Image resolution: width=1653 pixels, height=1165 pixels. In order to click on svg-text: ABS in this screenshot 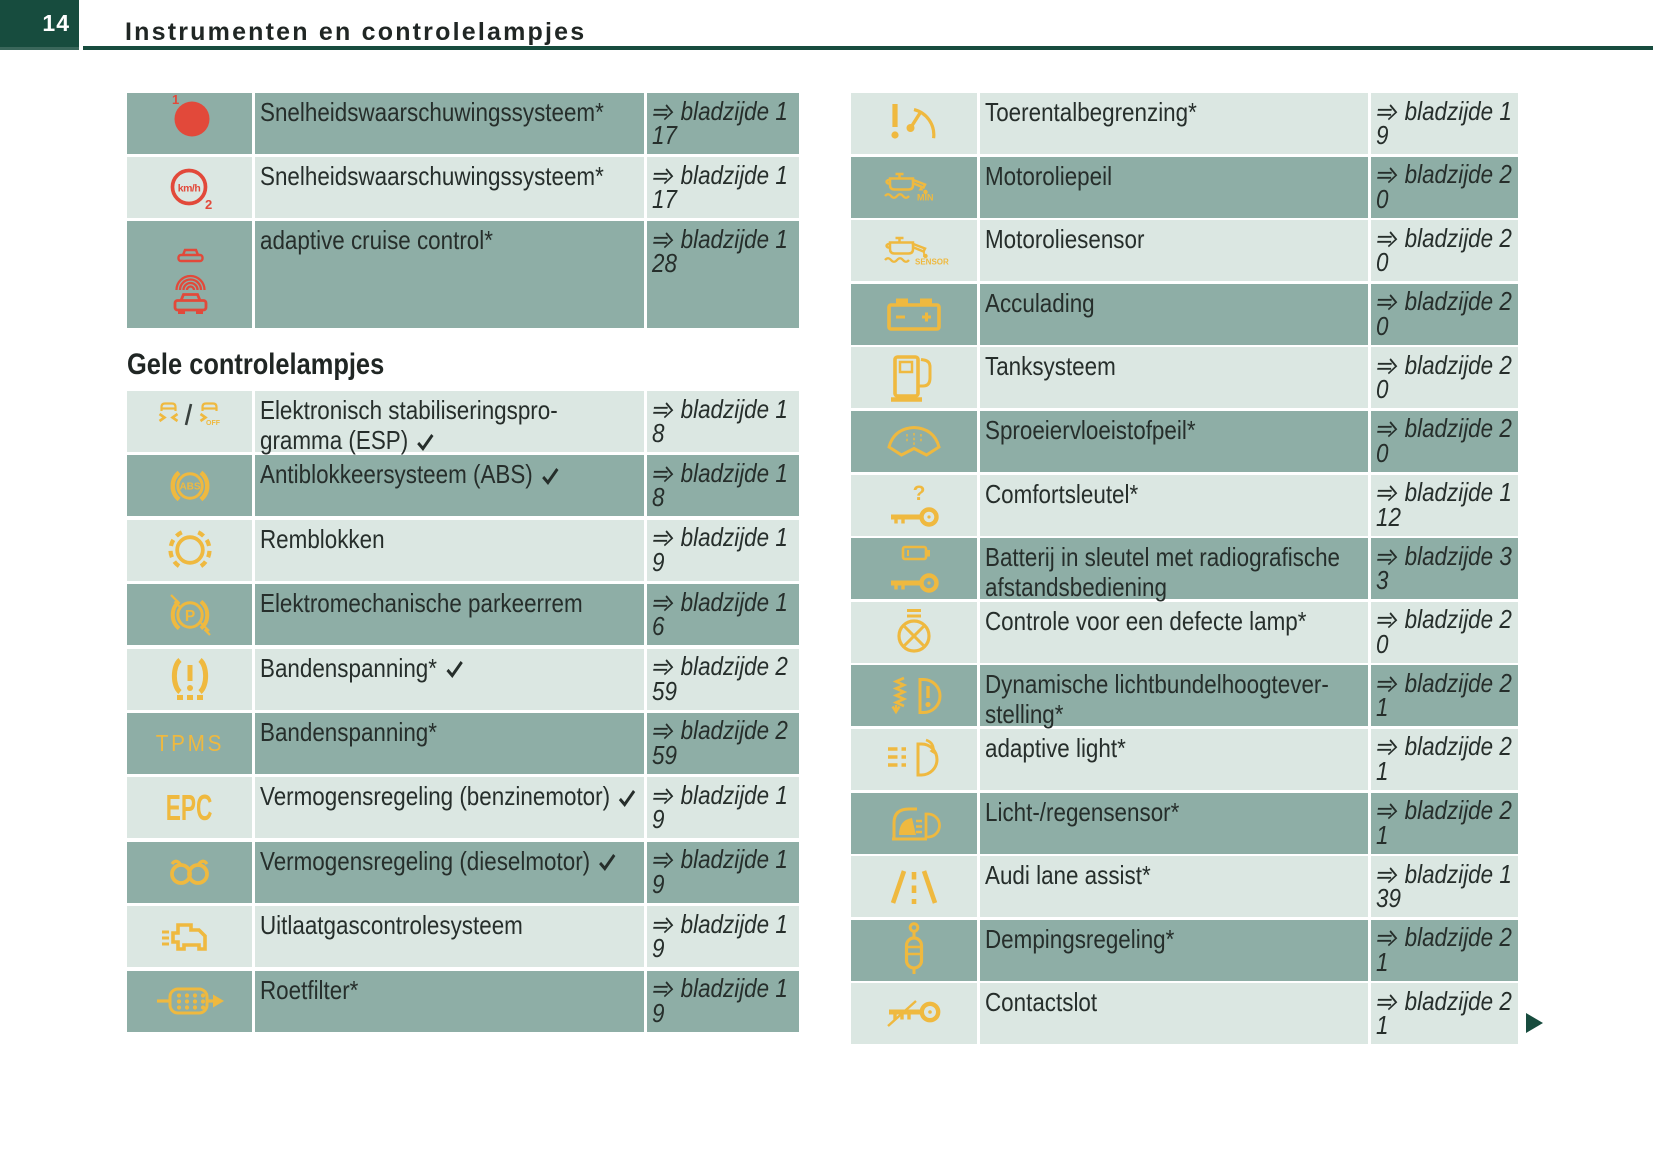, I will do `click(189, 486)`.